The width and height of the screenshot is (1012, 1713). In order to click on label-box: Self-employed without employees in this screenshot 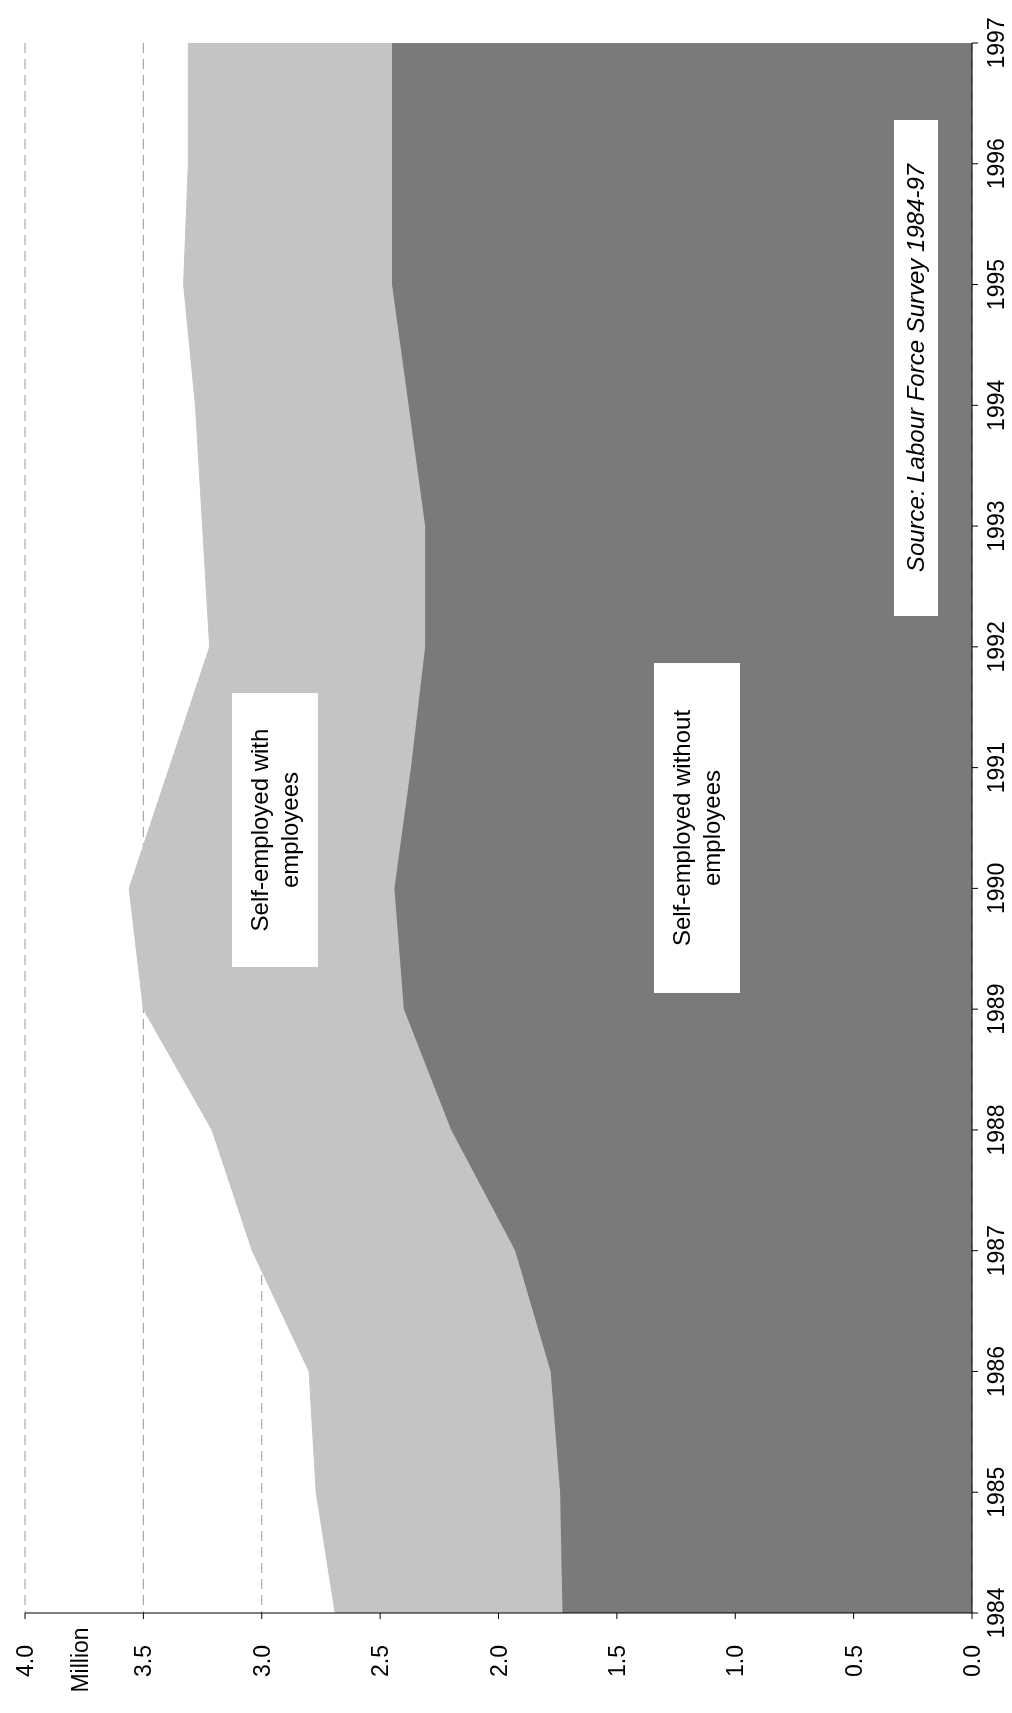, I will do `click(697, 828)`.